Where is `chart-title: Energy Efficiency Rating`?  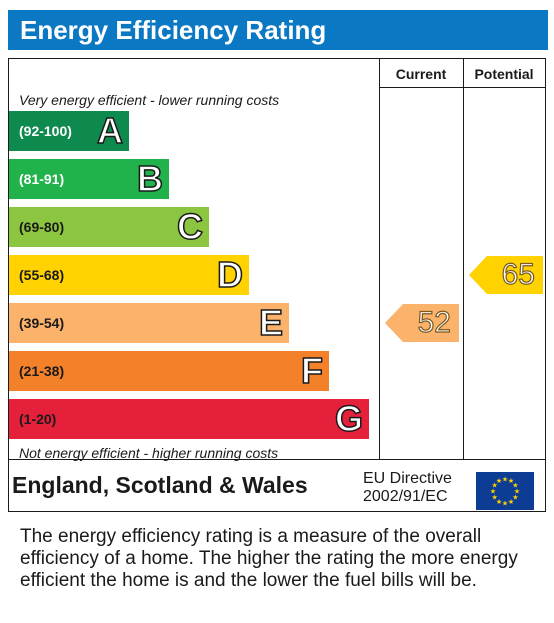
chart-title: Energy Efficiency Rating is located at coordinates (173, 30).